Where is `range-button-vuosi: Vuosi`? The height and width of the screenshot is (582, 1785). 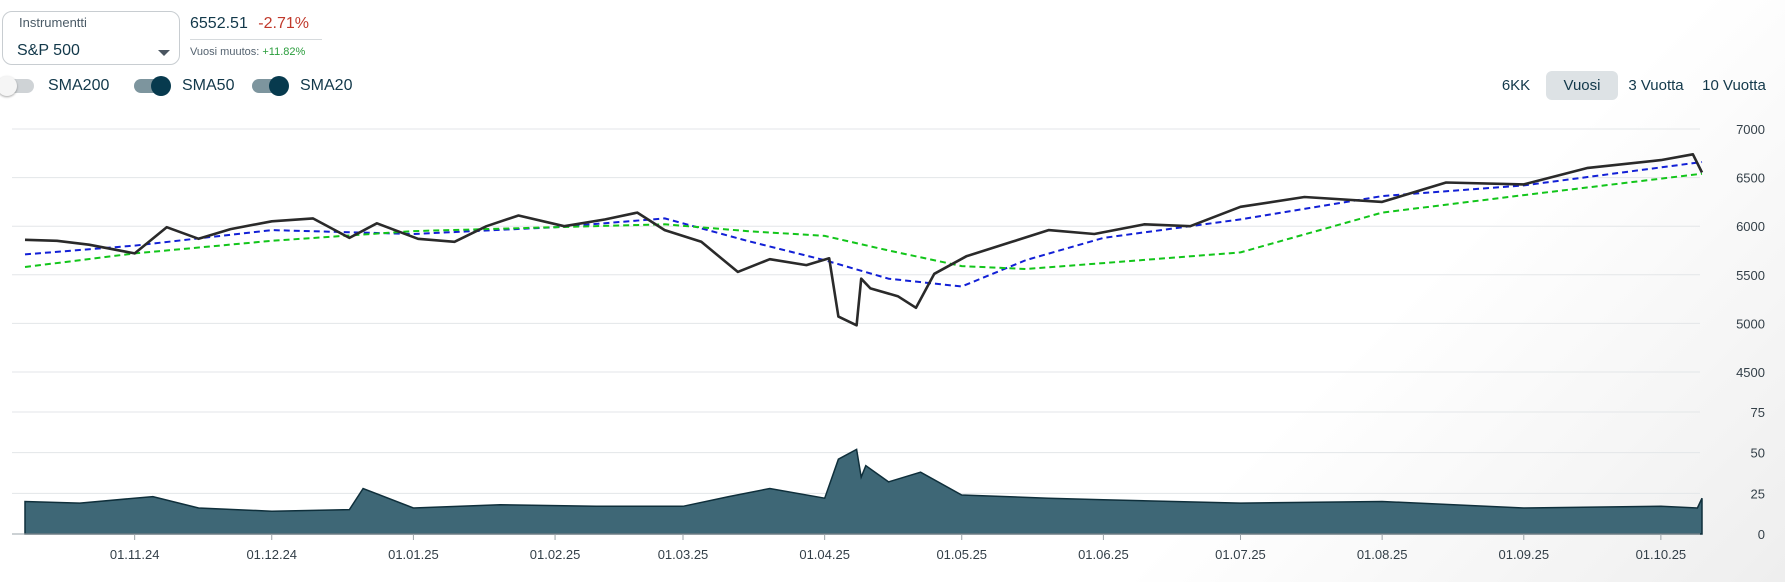 range-button-vuosi: Vuosi is located at coordinates (1582, 85).